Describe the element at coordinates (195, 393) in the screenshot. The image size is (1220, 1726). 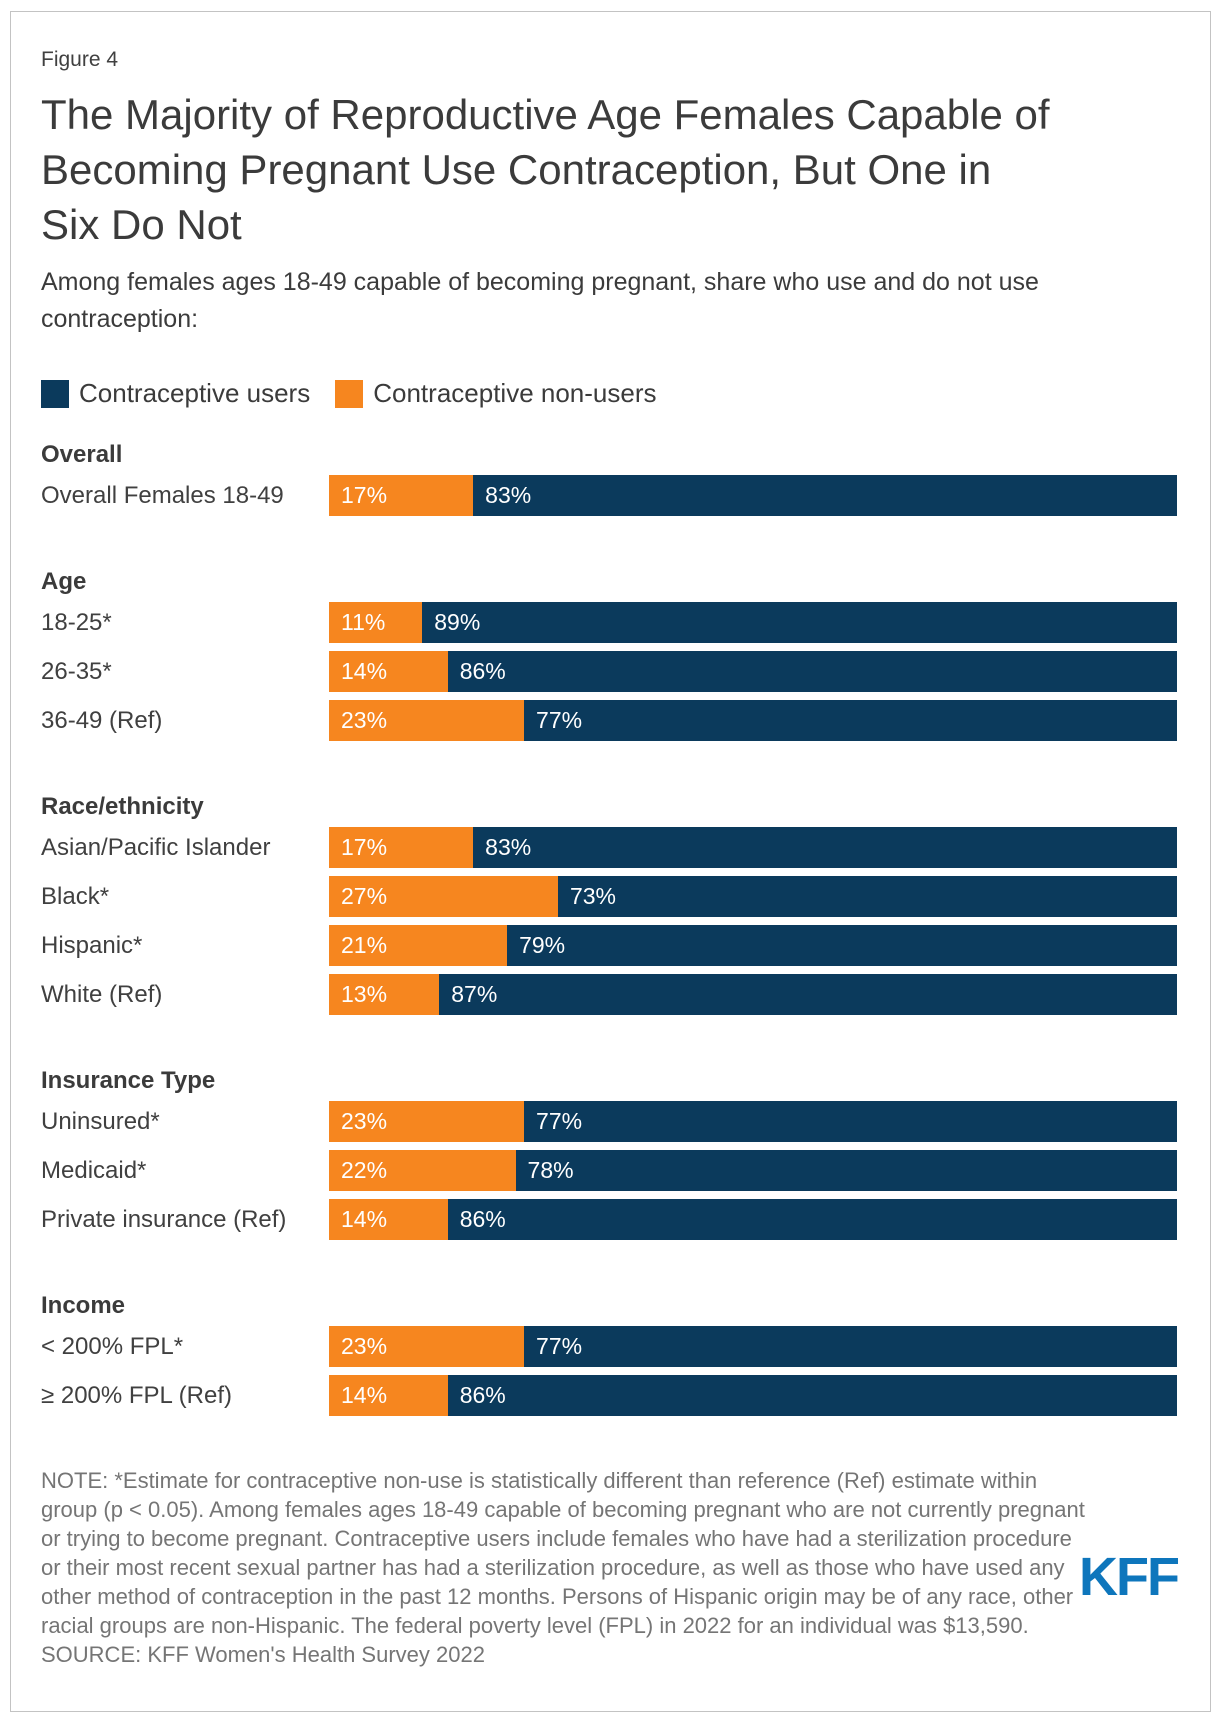
I see `legend-label-users: Contraceptive users` at that location.